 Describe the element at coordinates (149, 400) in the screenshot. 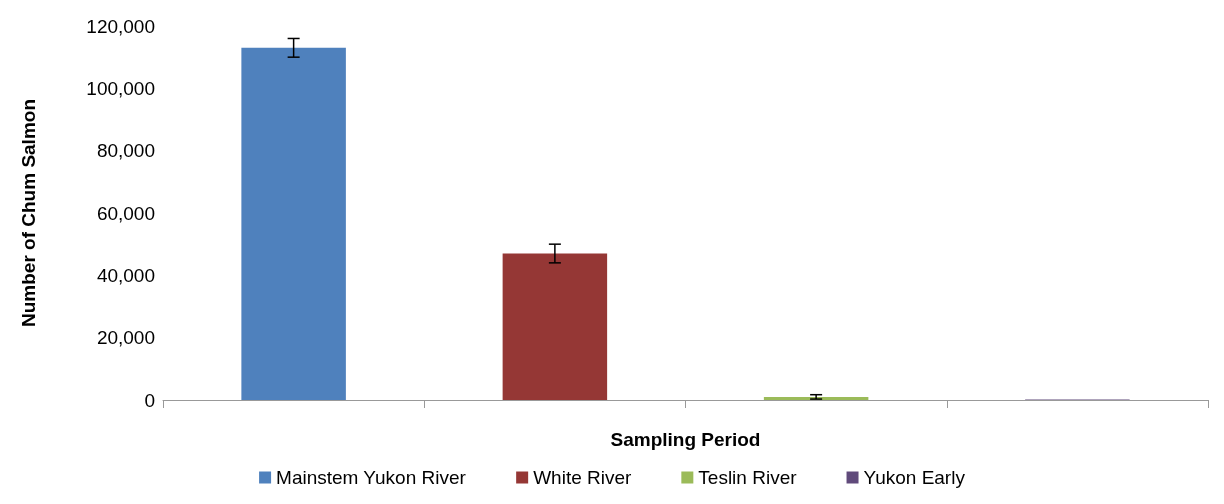

I see `y-tick-label: 0` at that location.